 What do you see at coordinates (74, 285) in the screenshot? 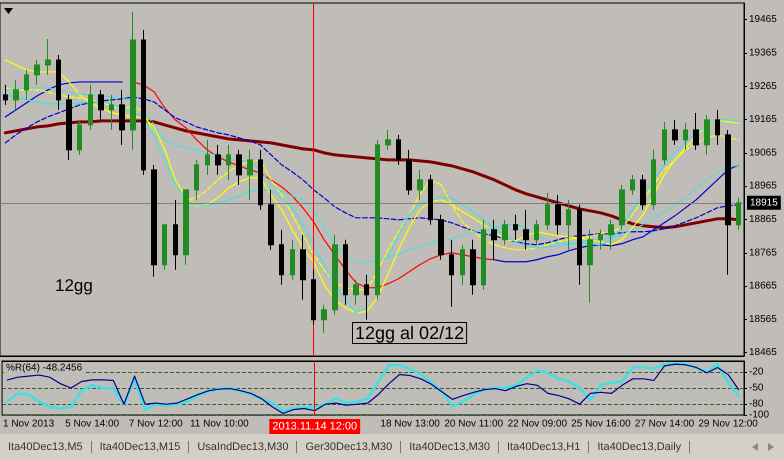
I see `annotation: 12gg` at bounding box center [74, 285].